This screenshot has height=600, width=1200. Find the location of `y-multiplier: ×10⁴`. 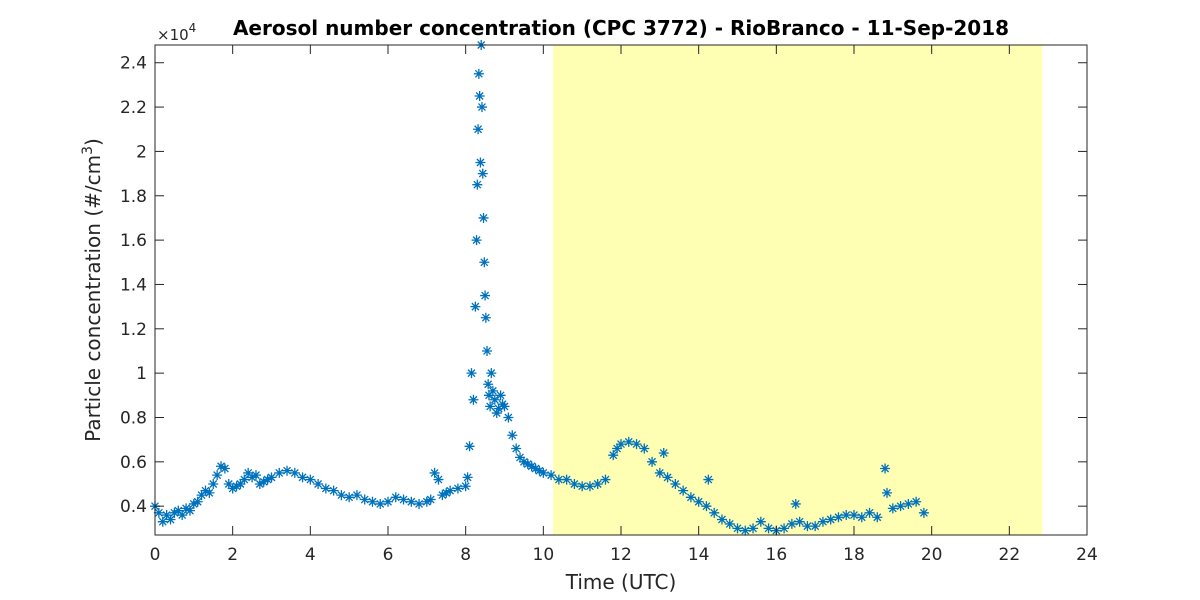

y-multiplier: ×10⁴ is located at coordinates (176, 32).